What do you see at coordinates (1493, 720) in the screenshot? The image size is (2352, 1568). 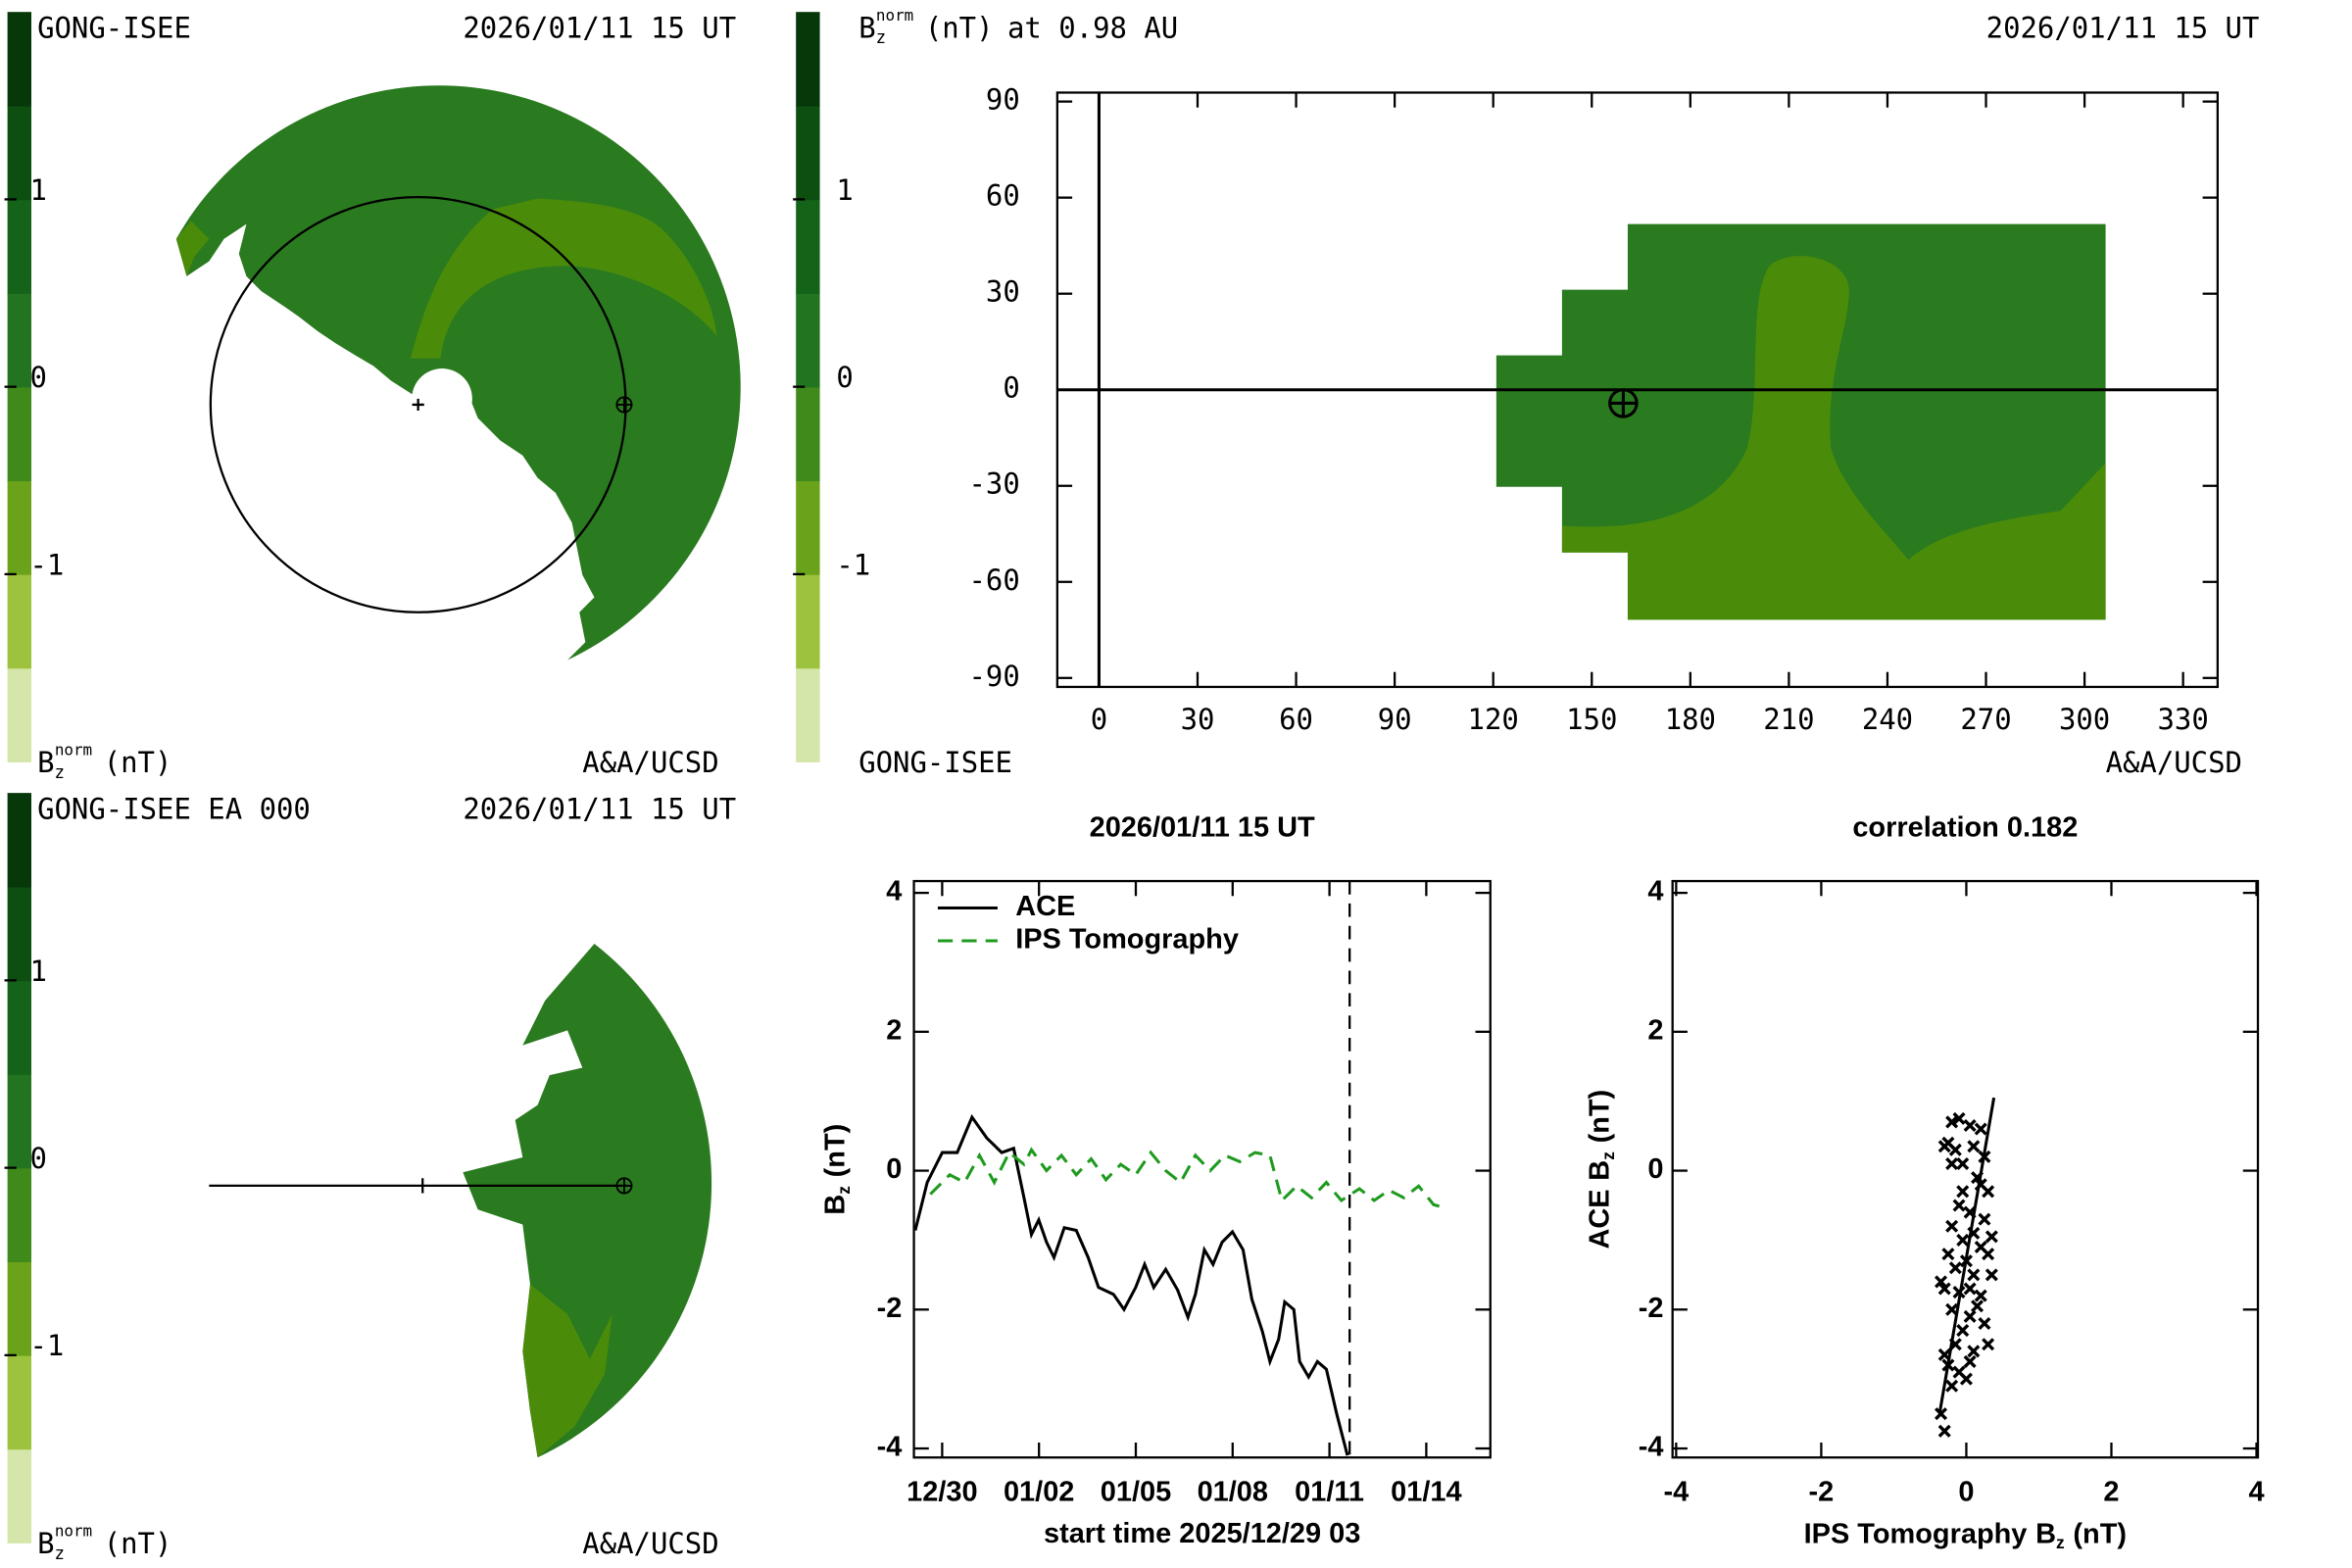 I see `x-tick-label: 120` at bounding box center [1493, 720].